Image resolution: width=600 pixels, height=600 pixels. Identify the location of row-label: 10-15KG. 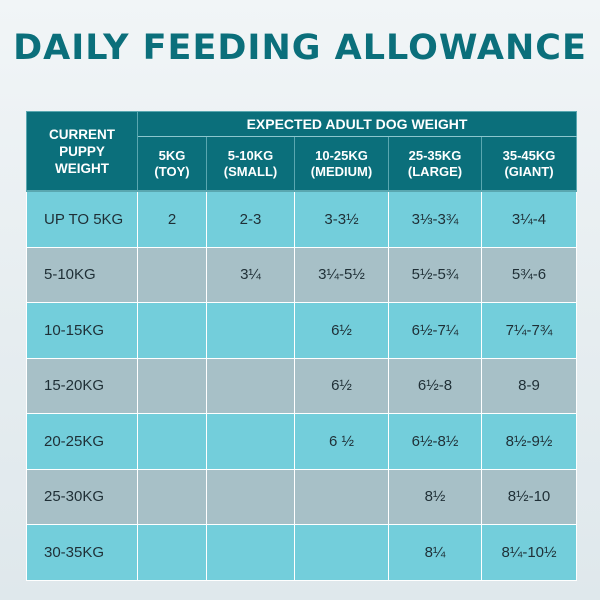
(82, 330).